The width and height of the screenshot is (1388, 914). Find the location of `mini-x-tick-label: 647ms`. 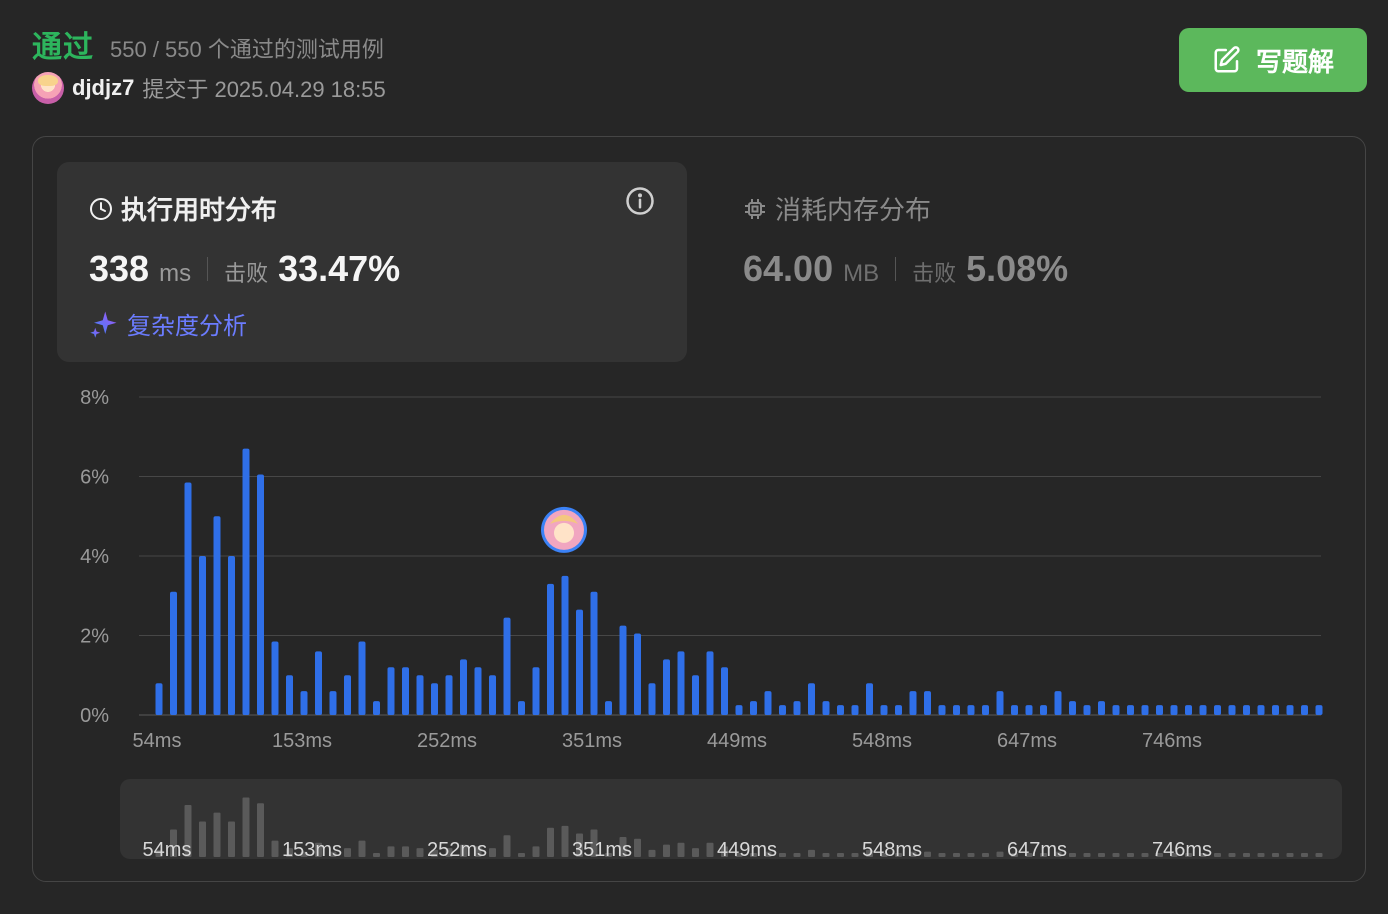

mini-x-tick-label: 647ms is located at coordinates (1037, 850).